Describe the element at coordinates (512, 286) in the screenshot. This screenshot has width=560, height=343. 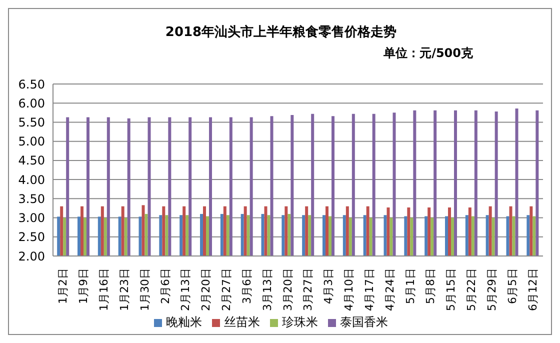
I see `x-tick-label: 6月5日` at that location.